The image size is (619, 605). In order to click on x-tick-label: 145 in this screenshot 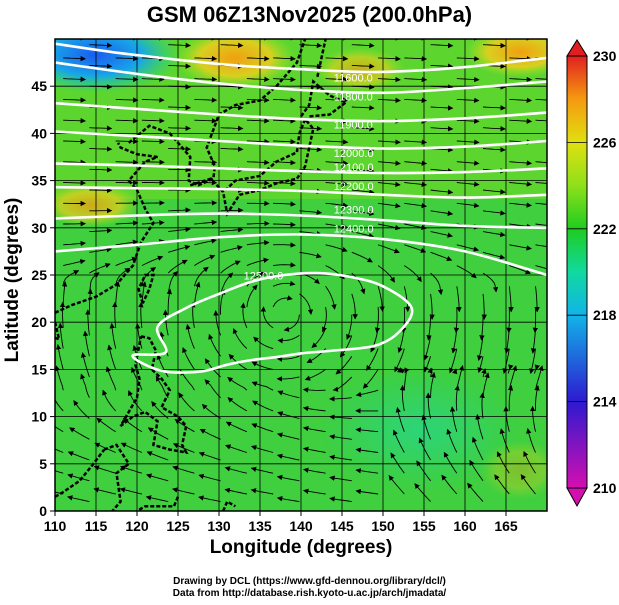, I will do `click(342, 526)`.